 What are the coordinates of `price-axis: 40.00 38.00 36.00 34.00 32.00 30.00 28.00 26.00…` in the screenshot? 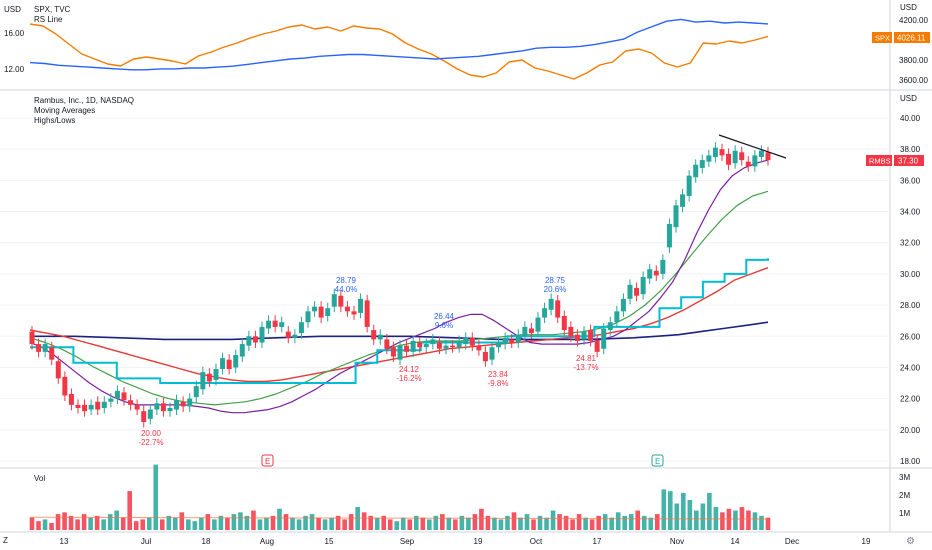 It's located at (910, 290).